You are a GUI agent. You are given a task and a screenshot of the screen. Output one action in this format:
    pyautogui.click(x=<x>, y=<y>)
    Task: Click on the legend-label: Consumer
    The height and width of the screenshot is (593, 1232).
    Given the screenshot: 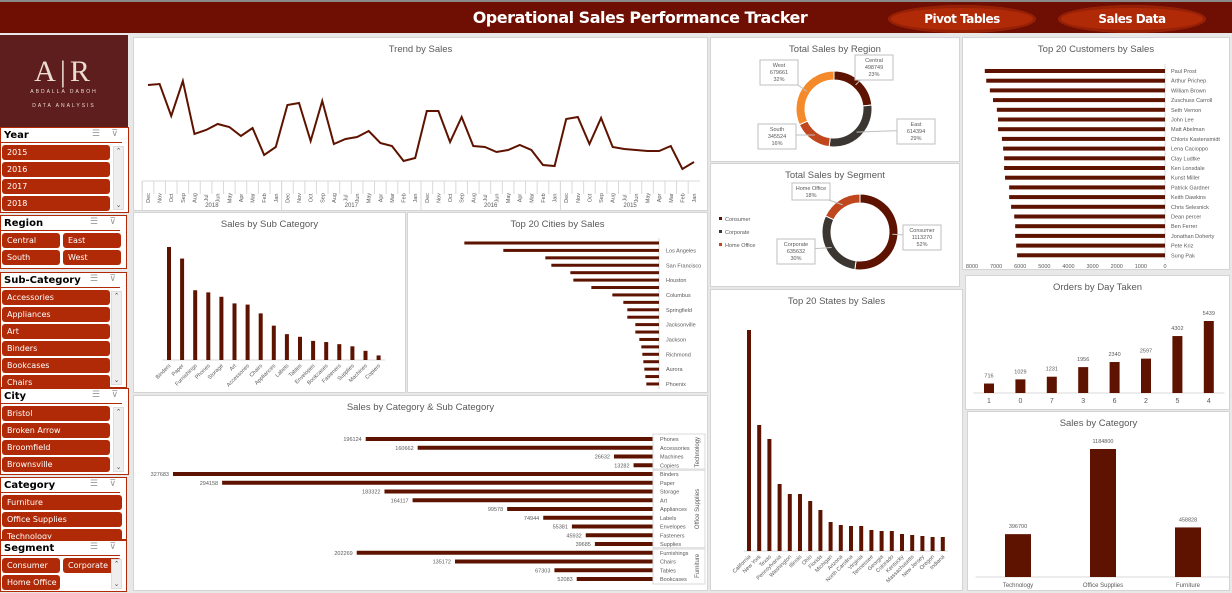 What is the action you would take?
    pyautogui.click(x=738, y=220)
    